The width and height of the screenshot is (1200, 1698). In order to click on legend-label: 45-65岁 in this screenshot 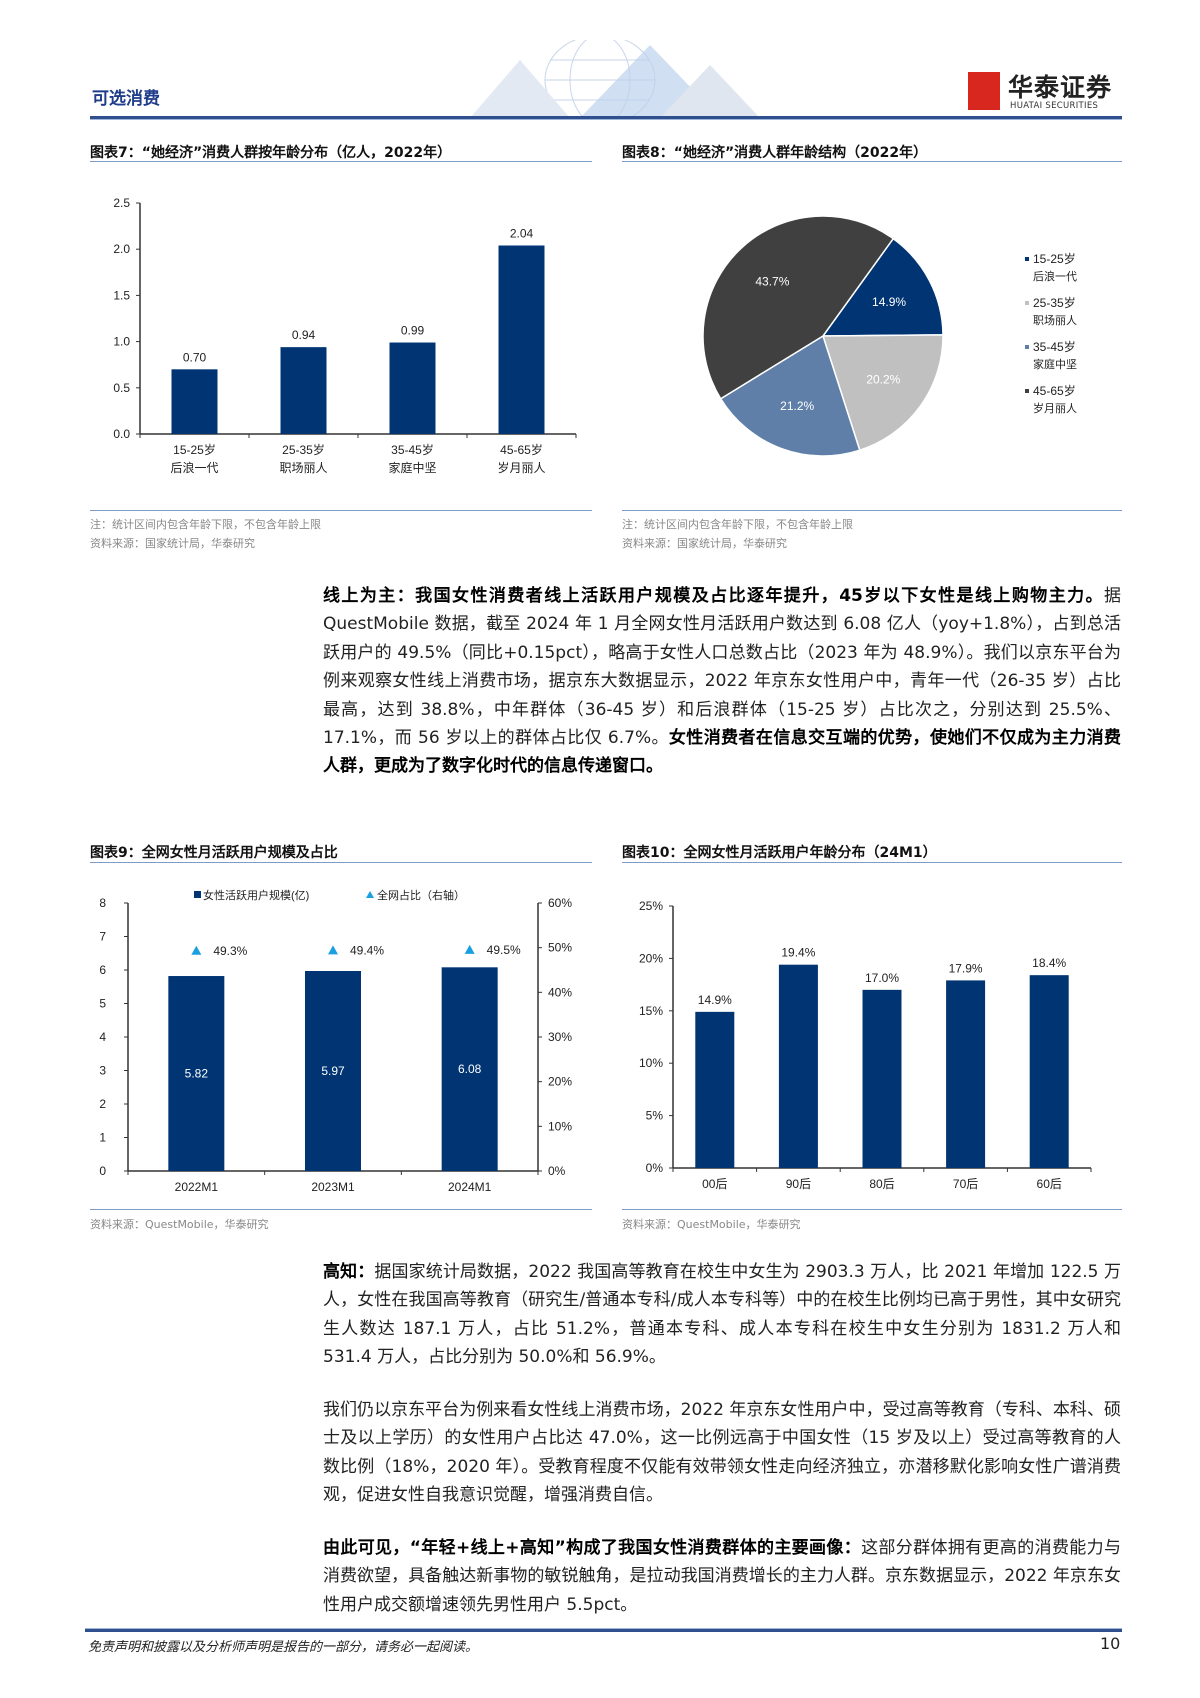, I will do `click(1054, 390)`.